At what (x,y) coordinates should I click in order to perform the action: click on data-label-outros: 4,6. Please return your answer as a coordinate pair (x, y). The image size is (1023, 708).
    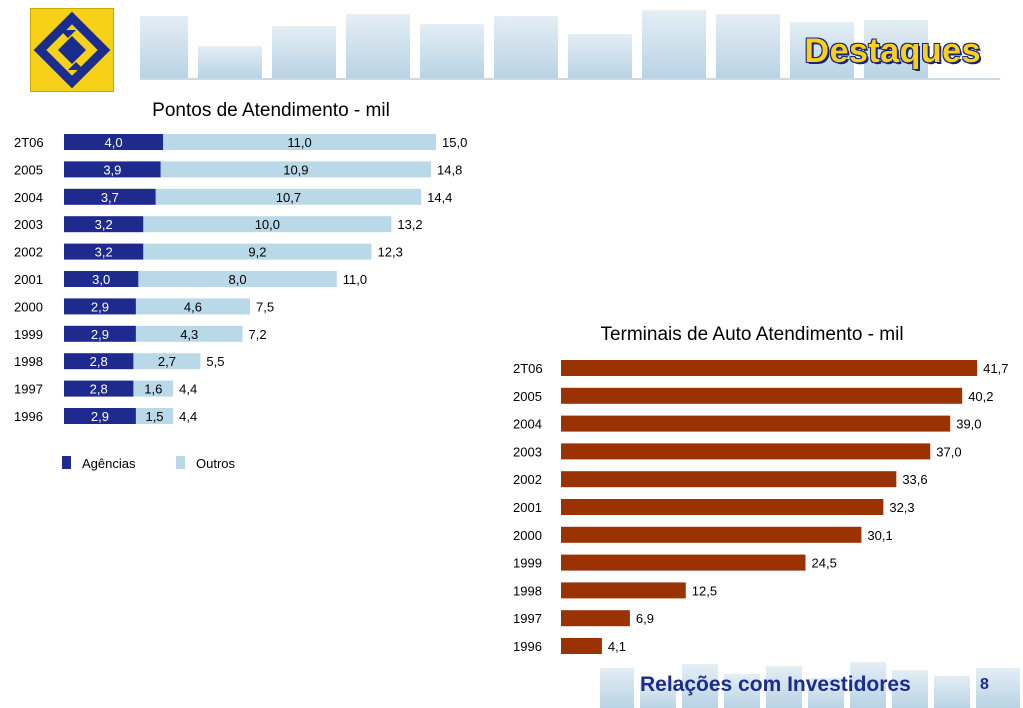
    Looking at the image, I should click on (193, 306).